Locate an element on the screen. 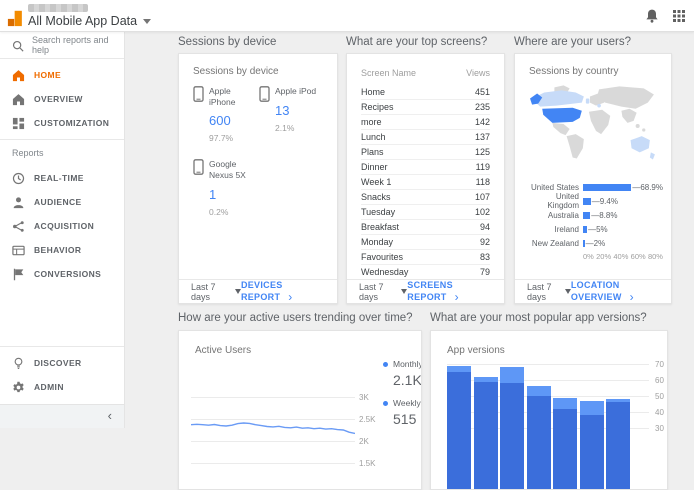  countries-card-footer: Last 7 days LOCATION OVERVIEW › is located at coordinates (593, 291).